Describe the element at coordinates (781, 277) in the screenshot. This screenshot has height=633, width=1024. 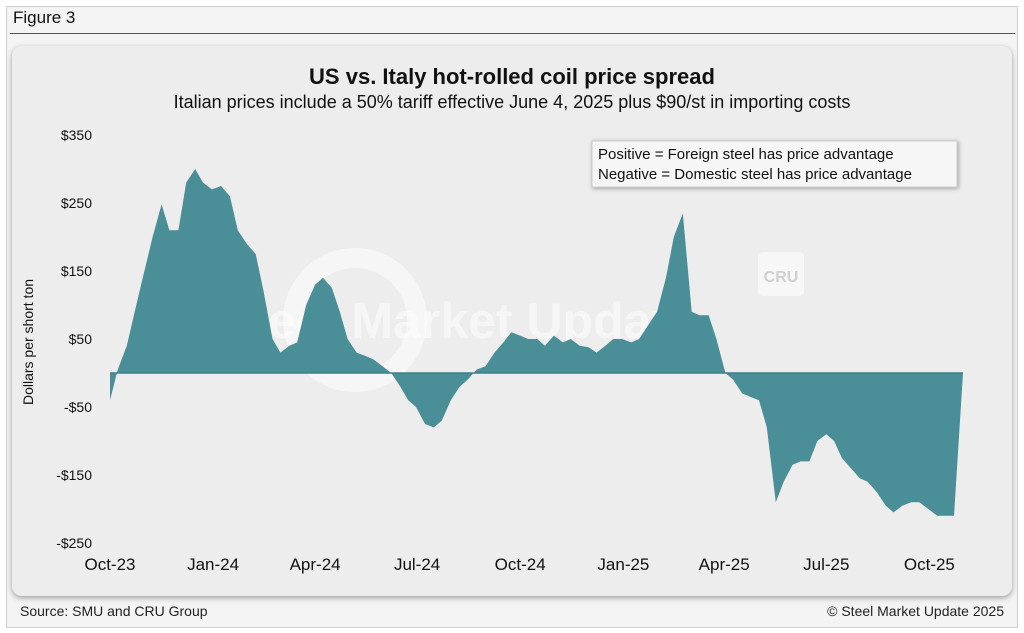
I see `watermark-badge-text: CRU` at that location.